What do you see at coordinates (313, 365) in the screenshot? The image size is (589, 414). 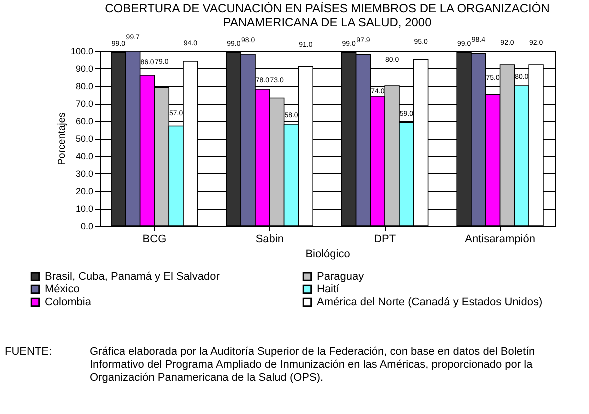 I see `text: Gráfica elaborada por la Auditoría Superior de la Federación, con base en datos del Boletín Informativo del Programa Ampliado de Inmunización en las Américas, proporcionado por la Organización Panamericana de la Salud (OPS).` at bounding box center [313, 365].